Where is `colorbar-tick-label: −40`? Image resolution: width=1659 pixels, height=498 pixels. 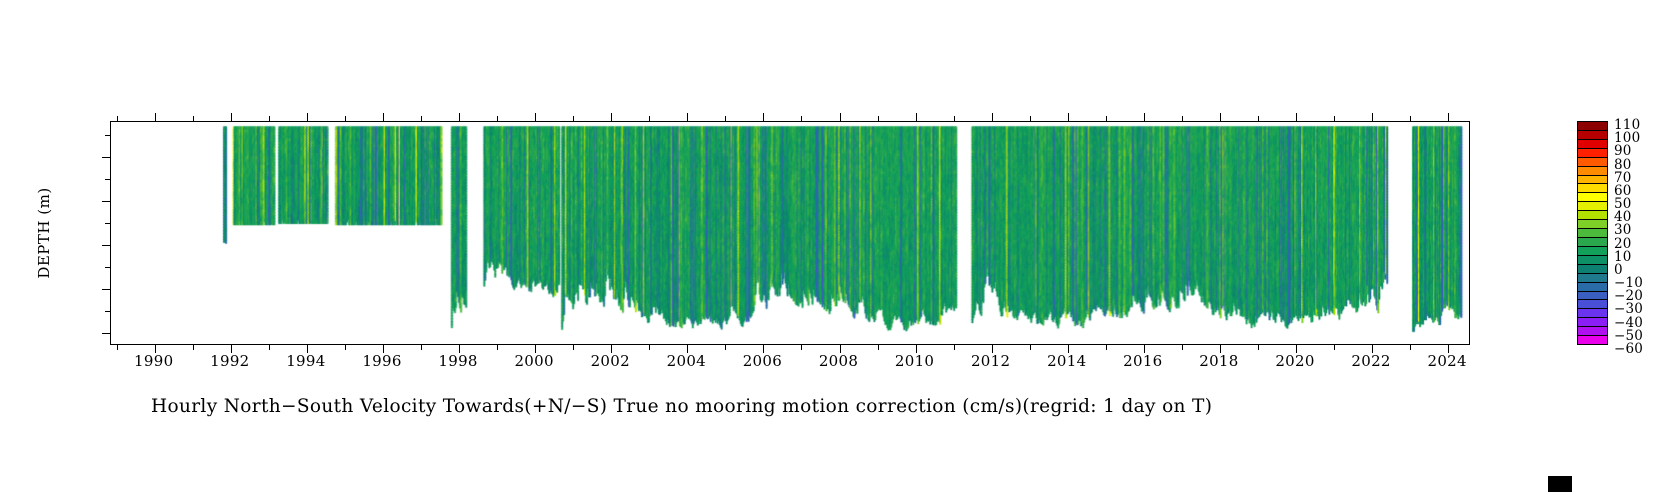
colorbar-tick-label: −40 is located at coordinates (1629, 322).